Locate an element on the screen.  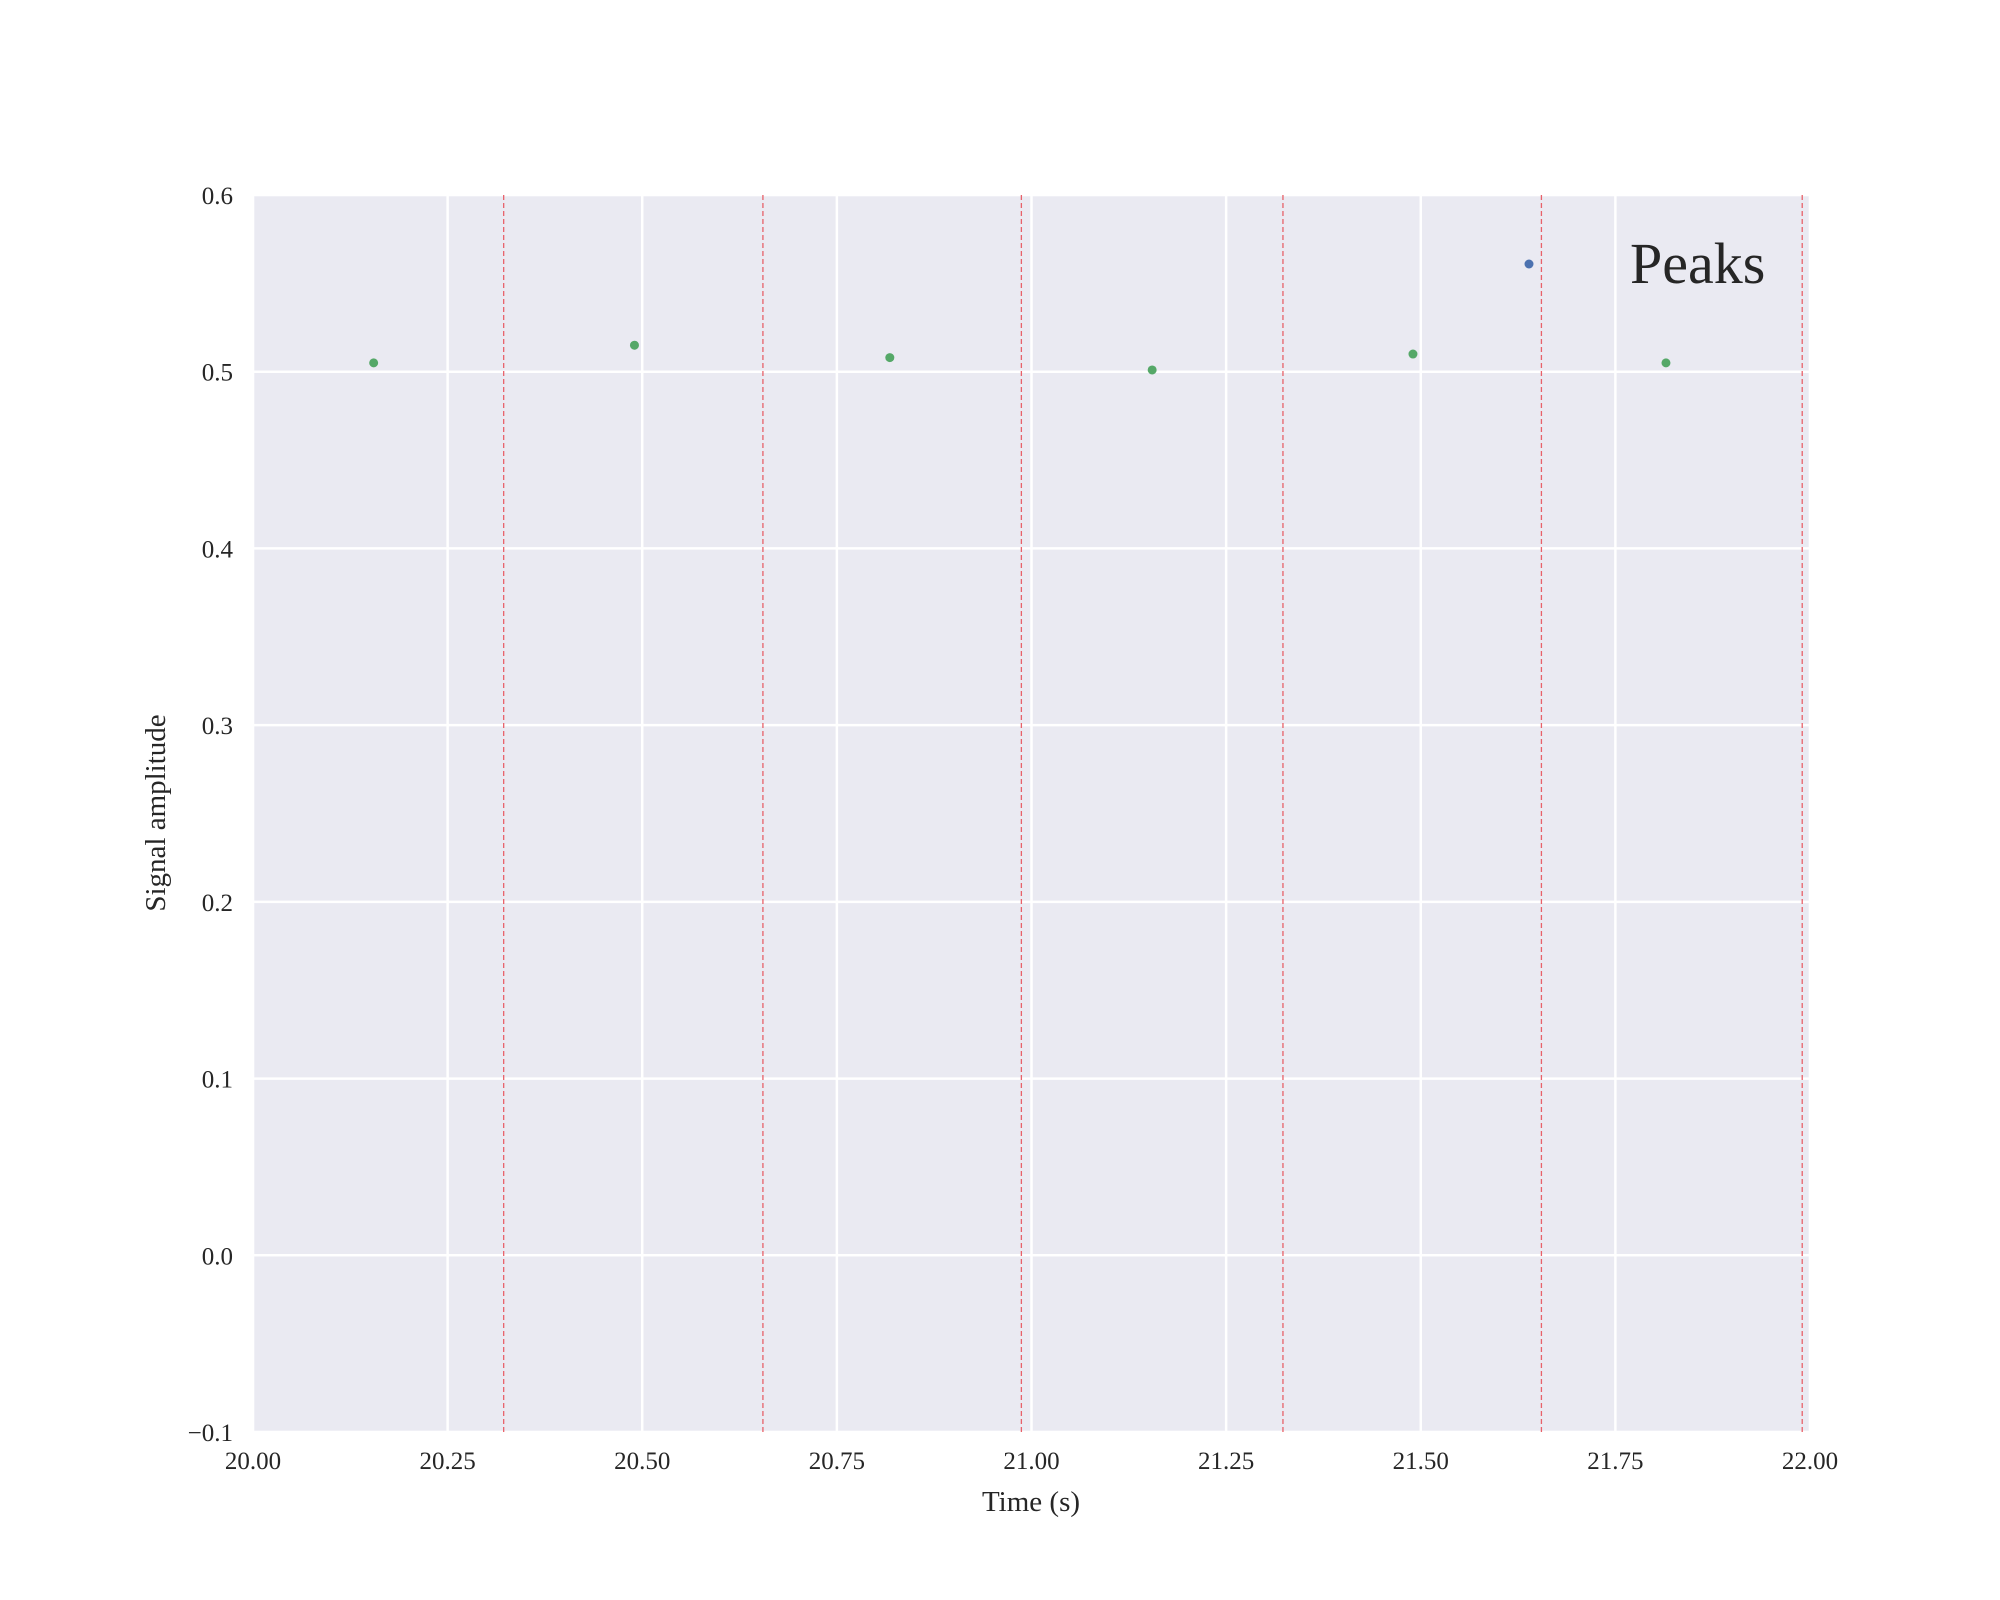
y-axis-label: Signal amplitude is located at coordinates (156, 812).